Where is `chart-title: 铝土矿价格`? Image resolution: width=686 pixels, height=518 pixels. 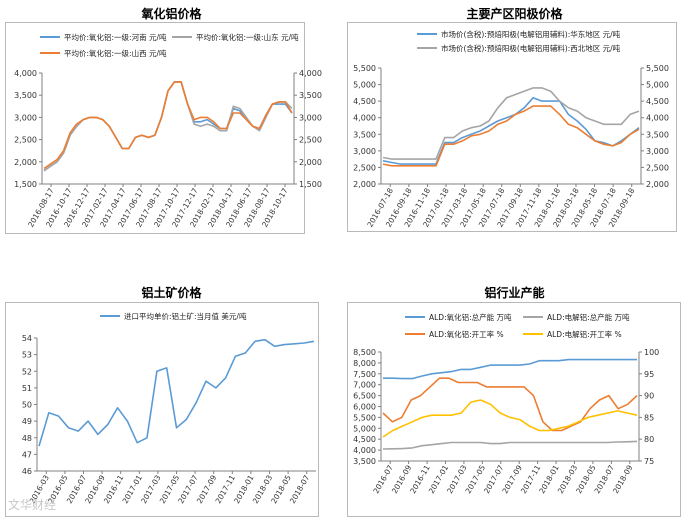 chart-title: 铝土矿价格 is located at coordinates (171, 293).